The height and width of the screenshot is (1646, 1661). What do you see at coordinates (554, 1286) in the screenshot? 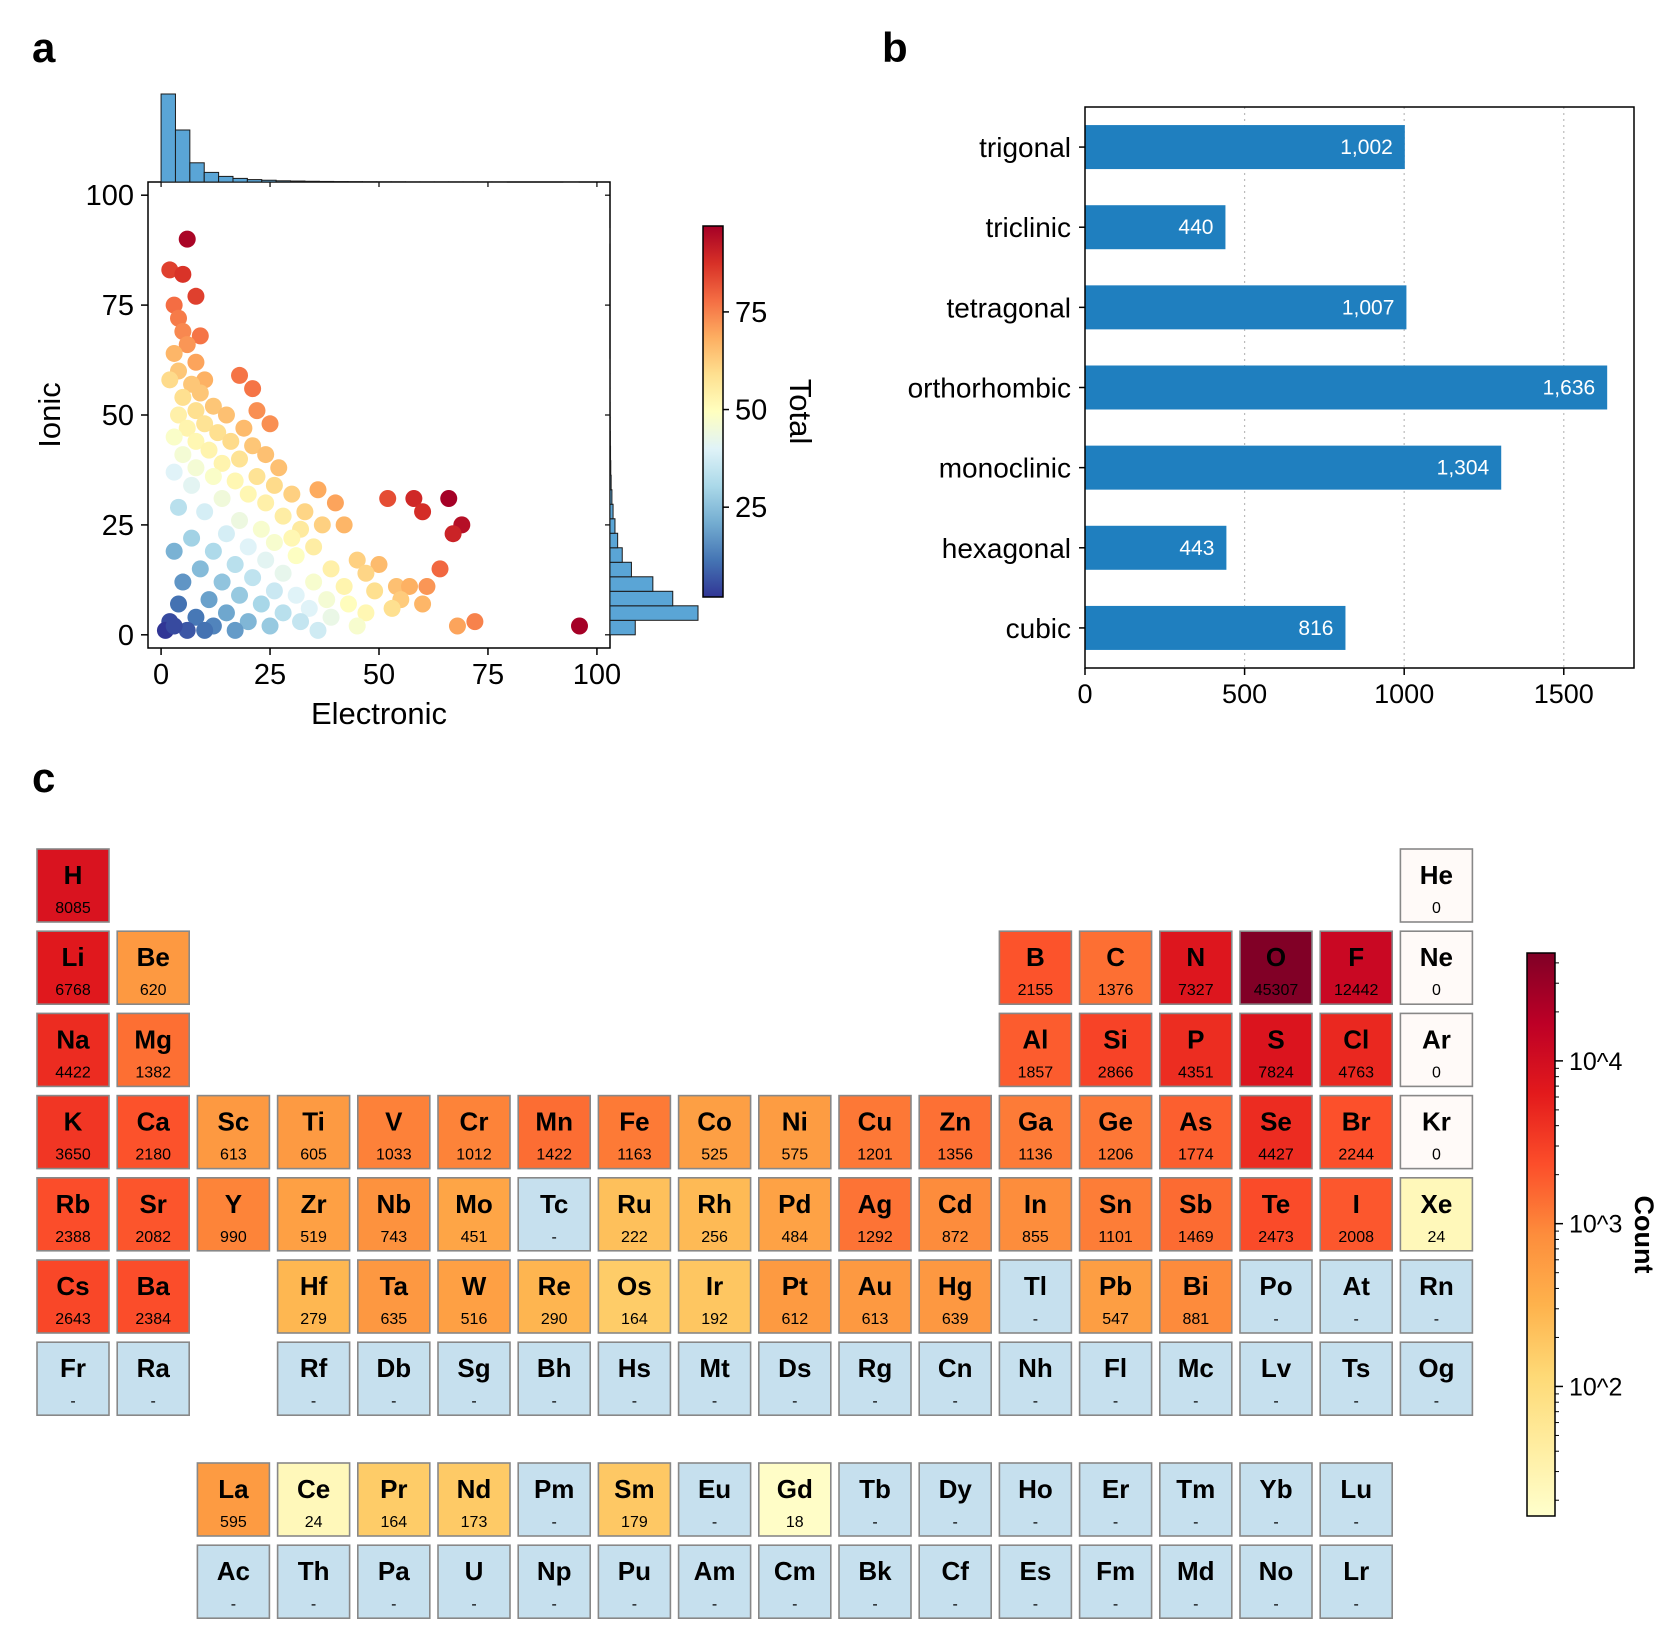
I see `element-symbol: Re` at bounding box center [554, 1286].